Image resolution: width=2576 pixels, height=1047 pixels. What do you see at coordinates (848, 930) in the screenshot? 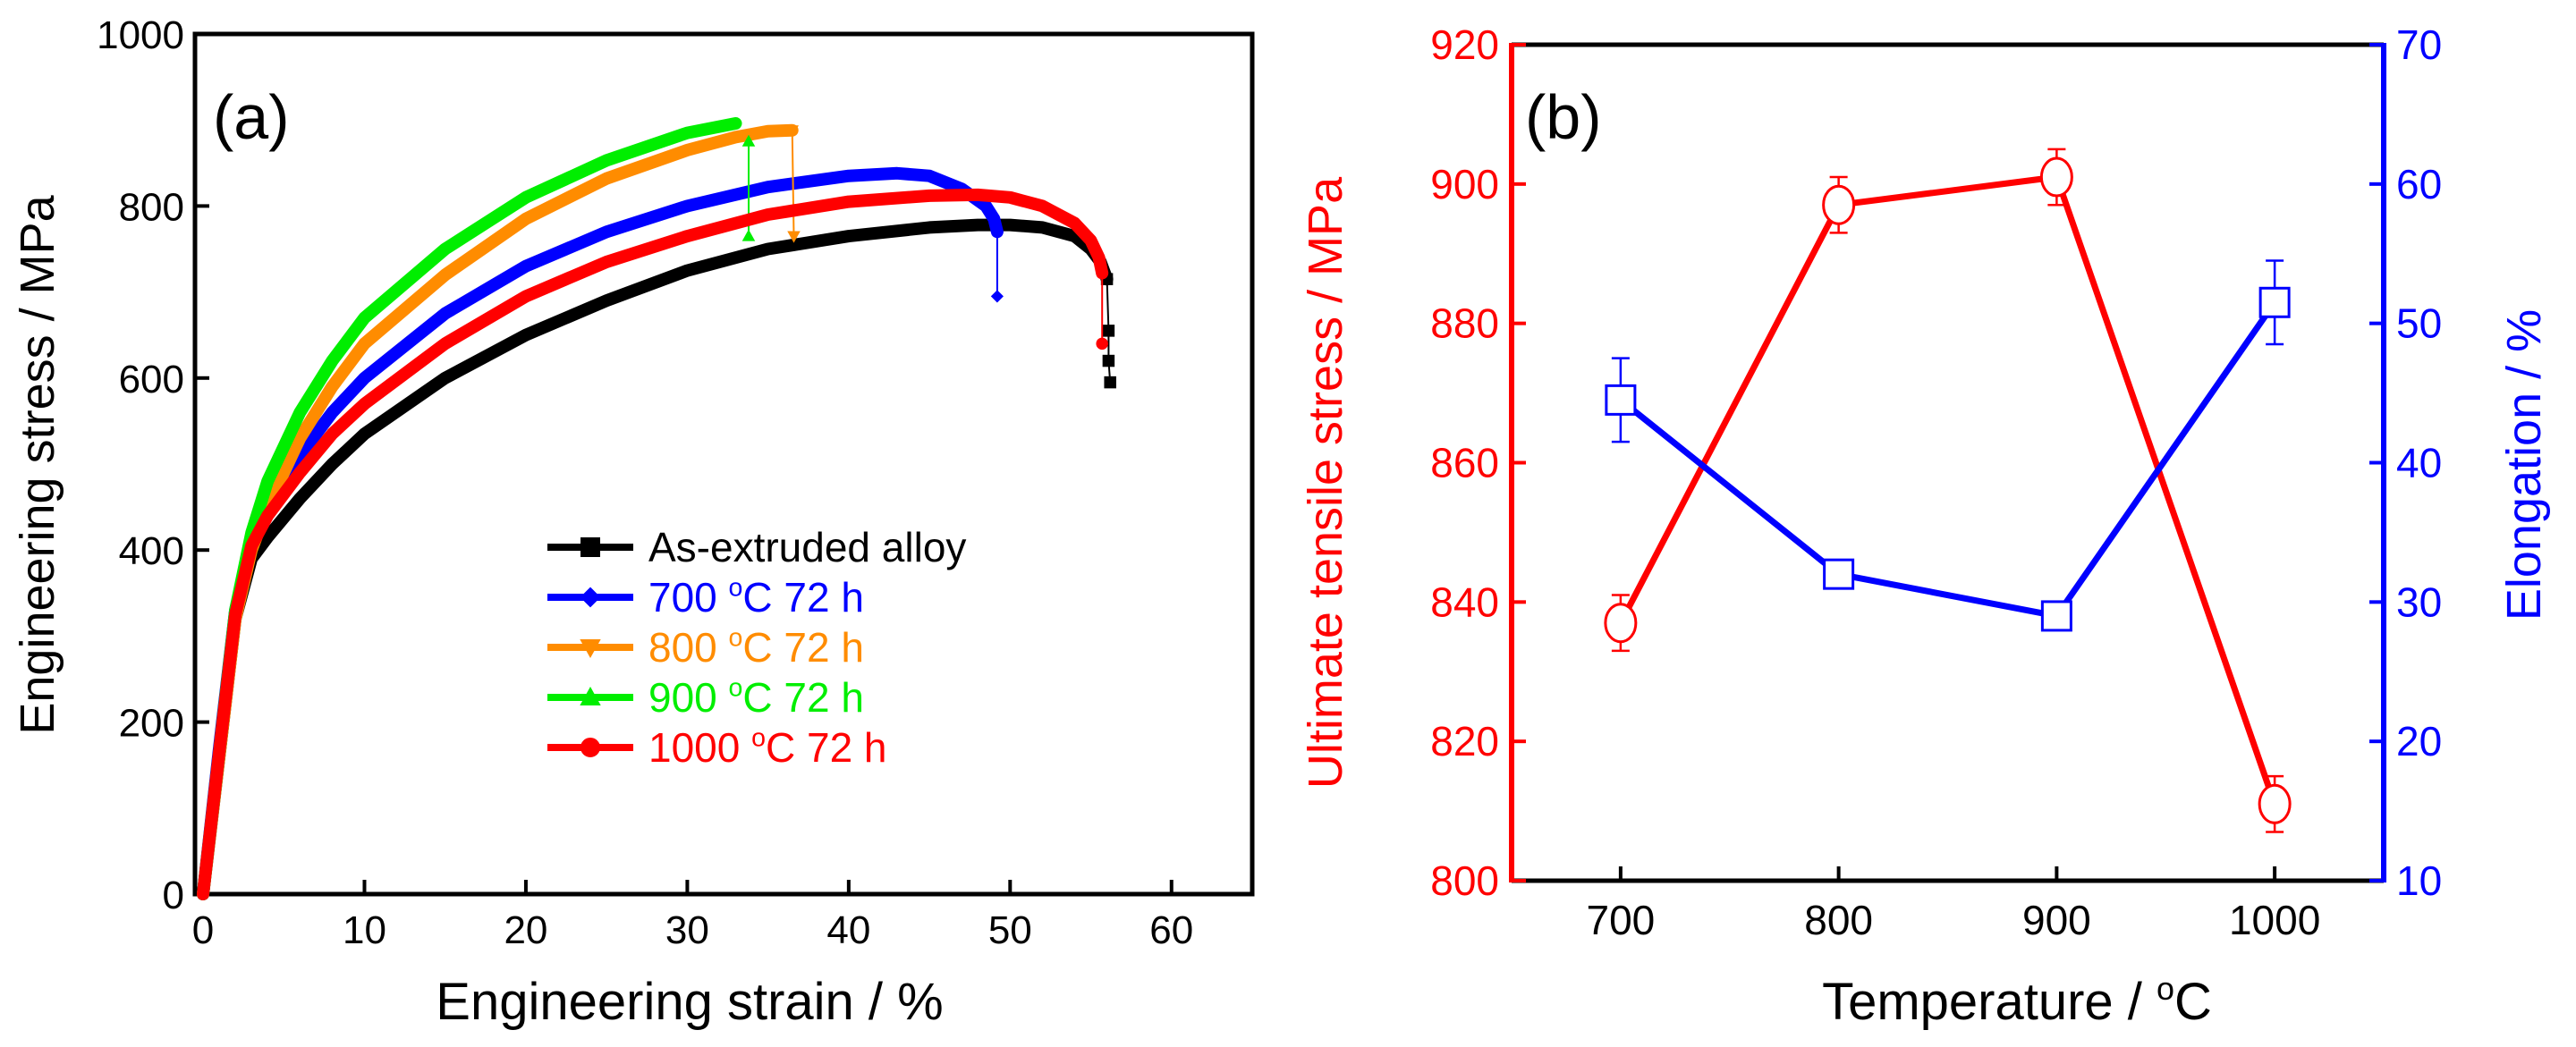
I see `panel-a-x-tick-label: 40` at bounding box center [848, 930].